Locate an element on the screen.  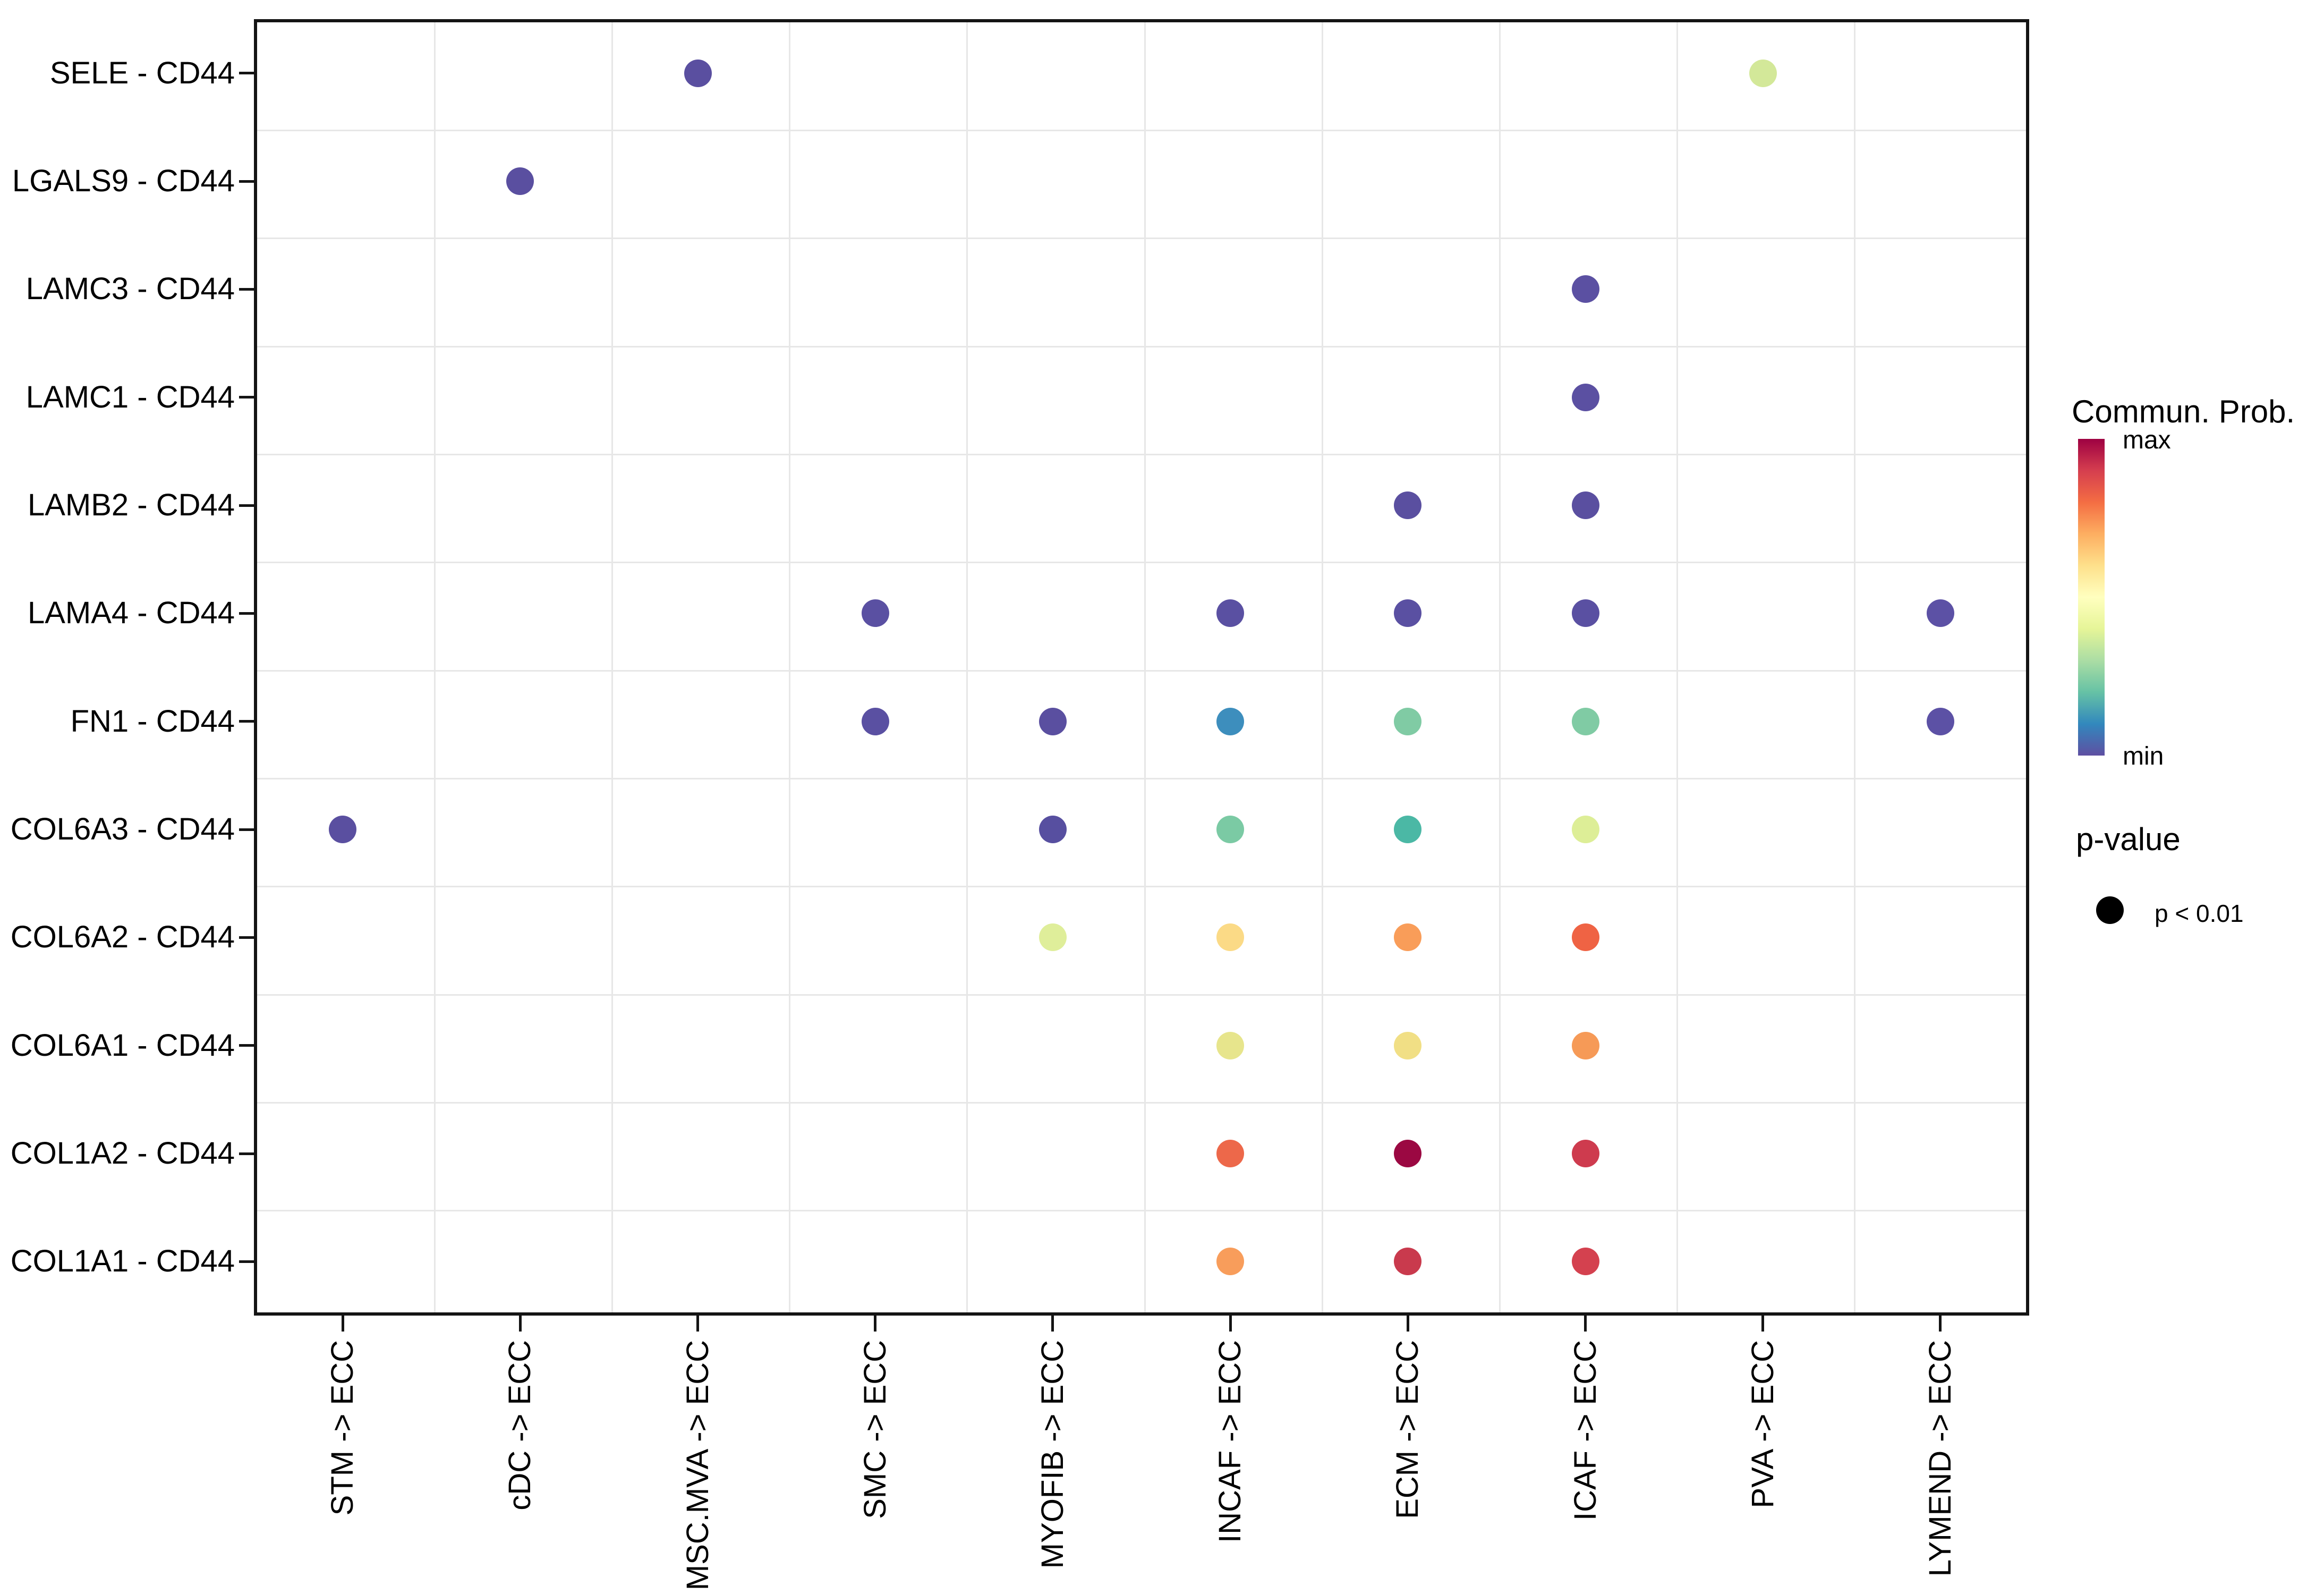
y-axis-label: LGALS9 - CD44 is located at coordinates (124, 181).